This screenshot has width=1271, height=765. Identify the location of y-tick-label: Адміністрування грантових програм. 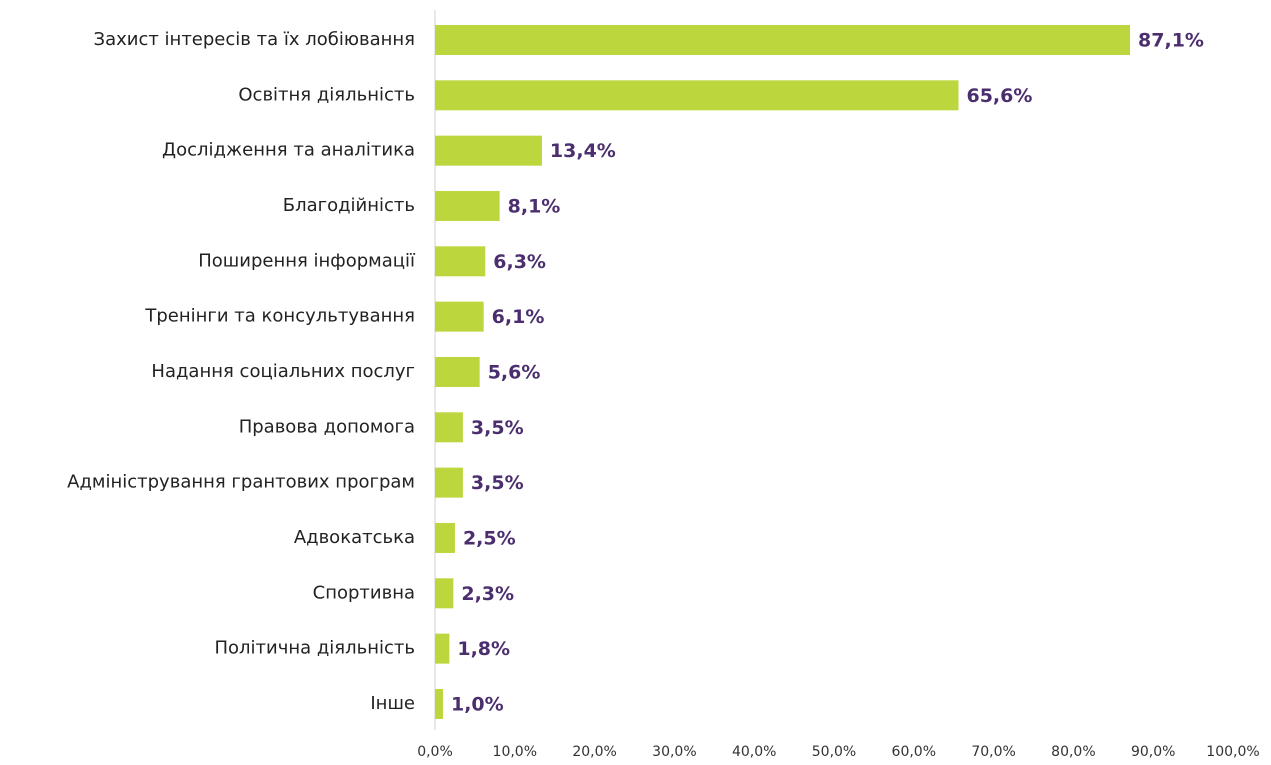
(241, 482).